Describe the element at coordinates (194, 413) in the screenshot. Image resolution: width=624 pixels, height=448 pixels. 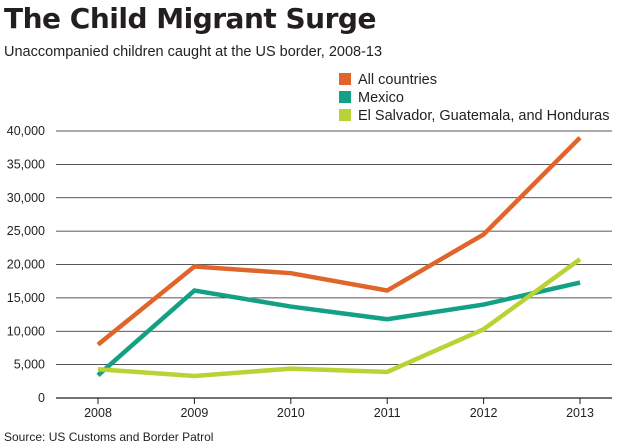
I see `x-tick-label: 2009` at that location.